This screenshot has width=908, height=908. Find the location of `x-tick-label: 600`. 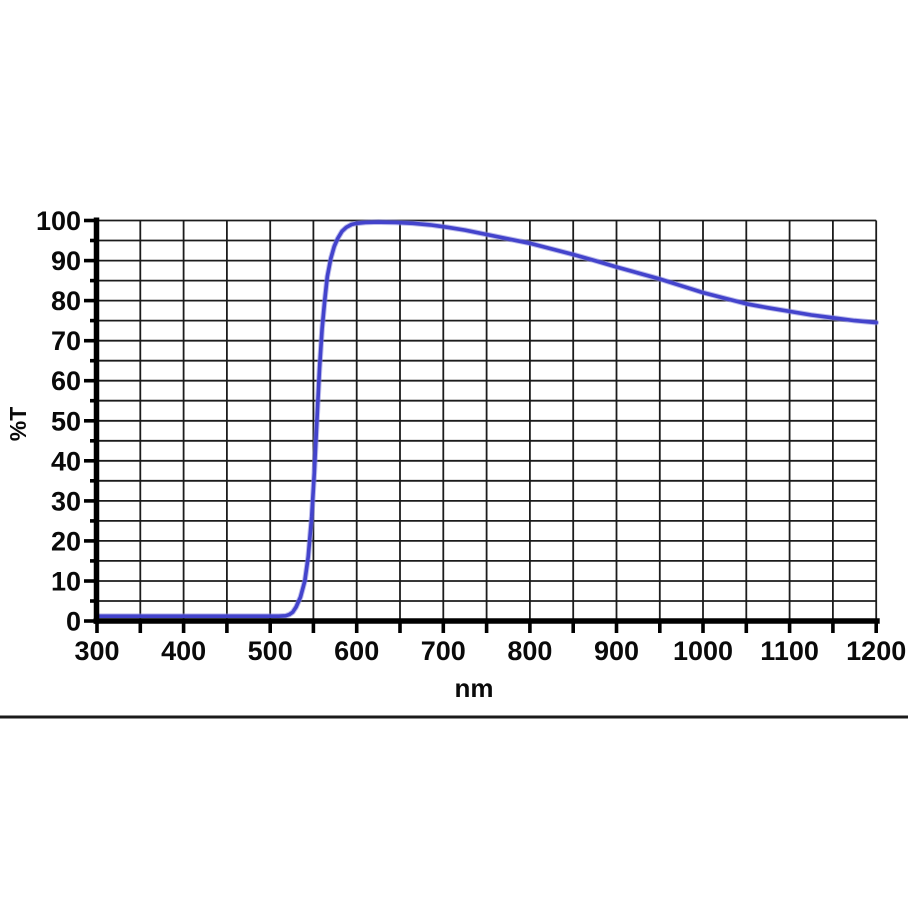

x-tick-label: 600 is located at coordinates (356, 651).